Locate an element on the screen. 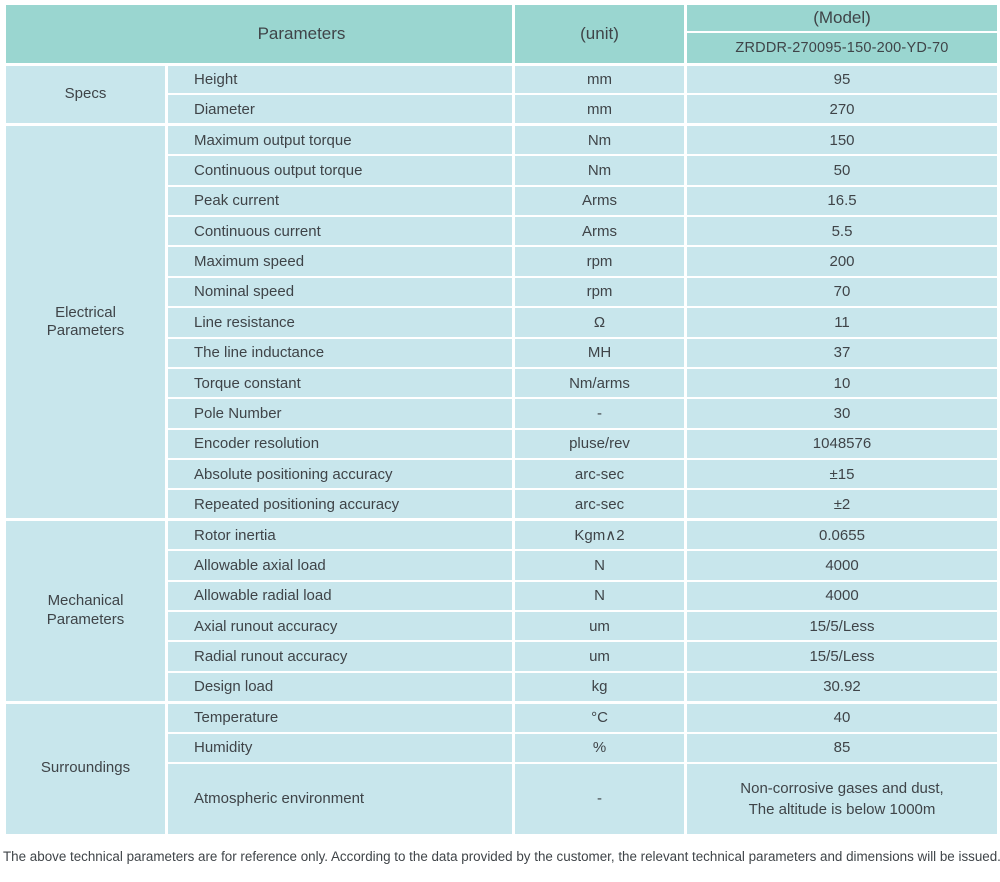 Image resolution: width=1000 pixels, height=882 pixels. group-label-cell: Electrical Parameters is located at coordinates (85, 322).